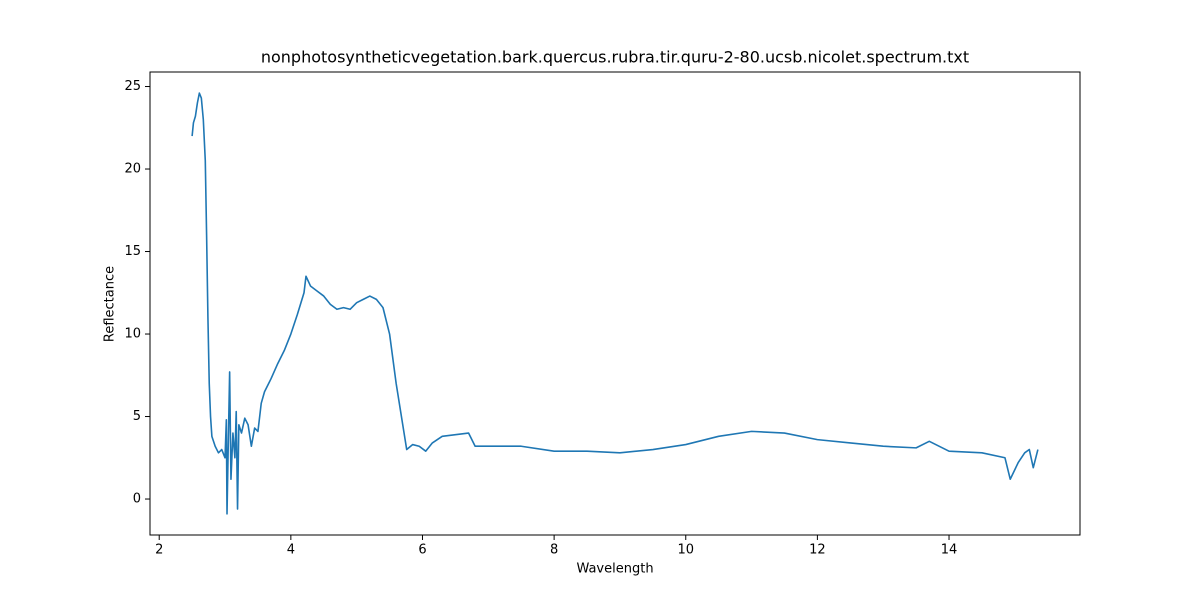 The height and width of the screenshot is (600, 1200). Describe the element at coordinates (132, 86) in the screenshot. I see `y-tick-label: 25` at that location.